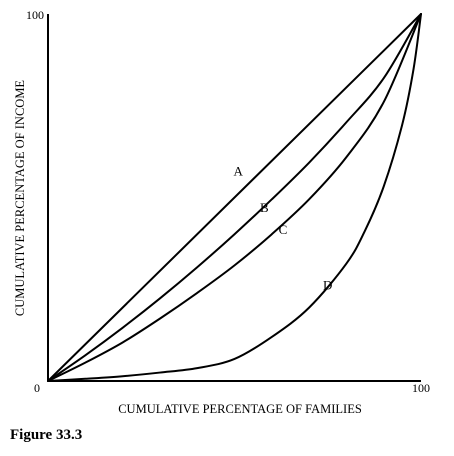 This screenshot has width=454, height=456. What do you see at coordinates (240, 409) in the screenshot?
I see `x-axis-label: CUMULATIVE PERCENTAGE OF FAMILIES` at bounding box center [240, 409].